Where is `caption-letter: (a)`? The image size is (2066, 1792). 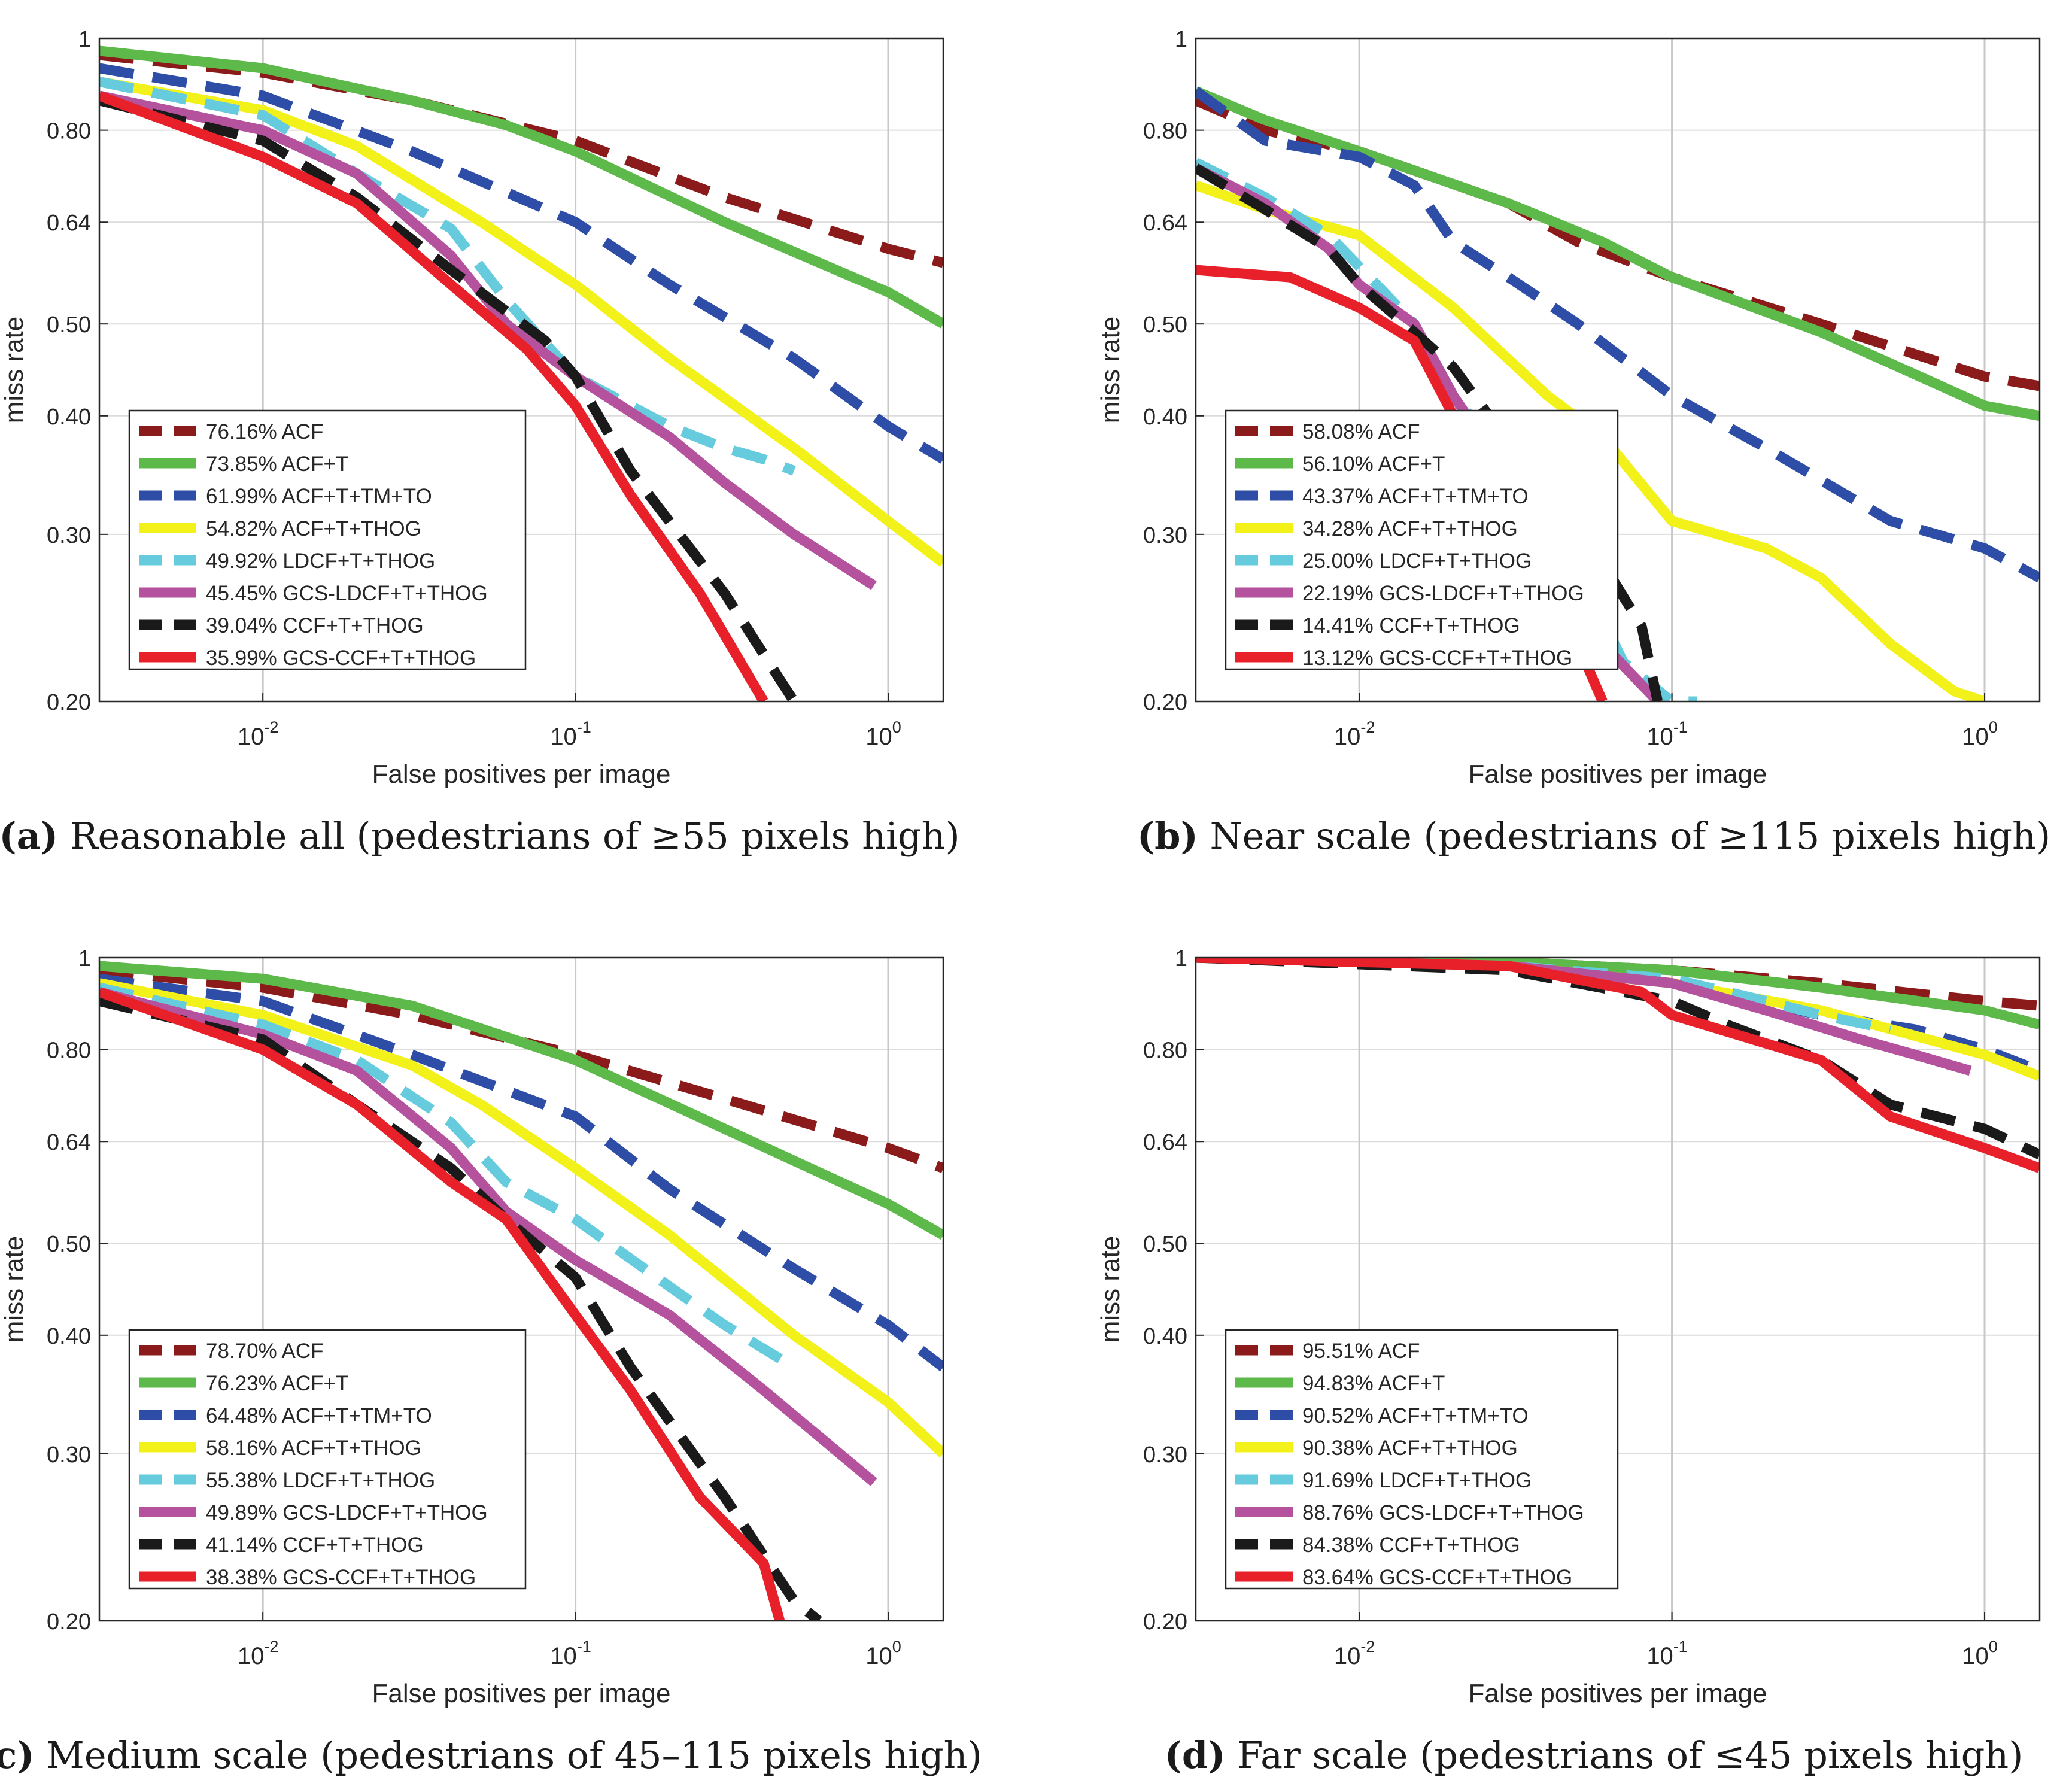 caption-letter: (a) is located at coordinates (29, 836).